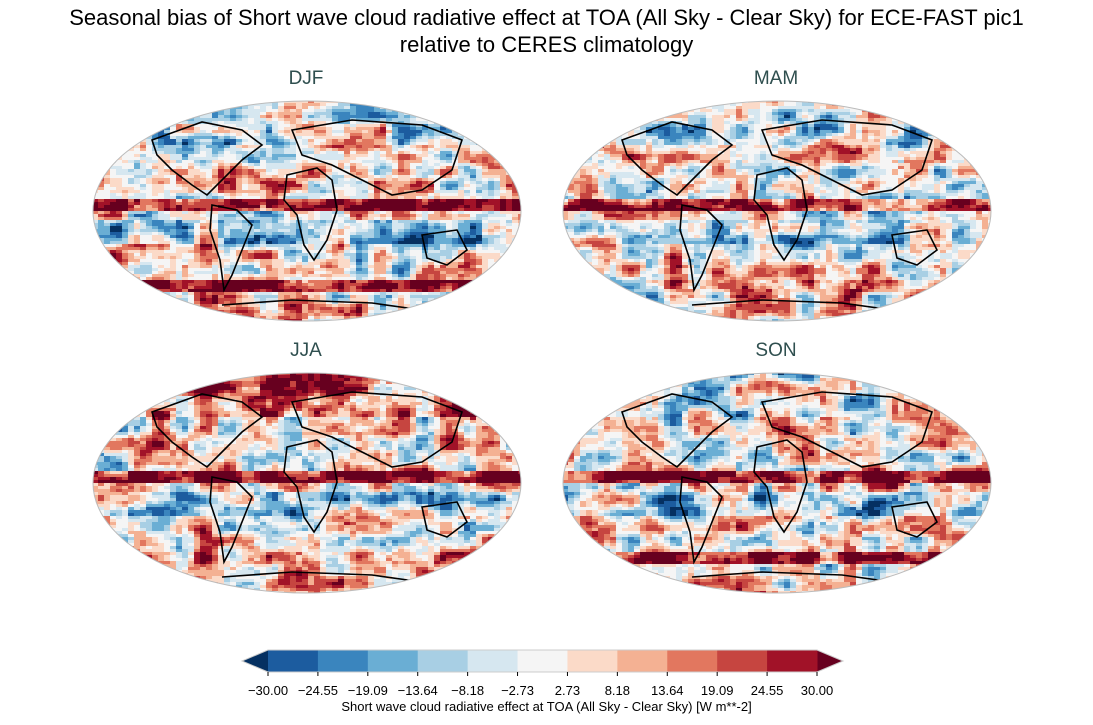 This screenshot has width=1093, height=725. Describe the element at coordinates (268, 690) in the screenshot. I see `colorbar-tick-label: −30.00` at that location.